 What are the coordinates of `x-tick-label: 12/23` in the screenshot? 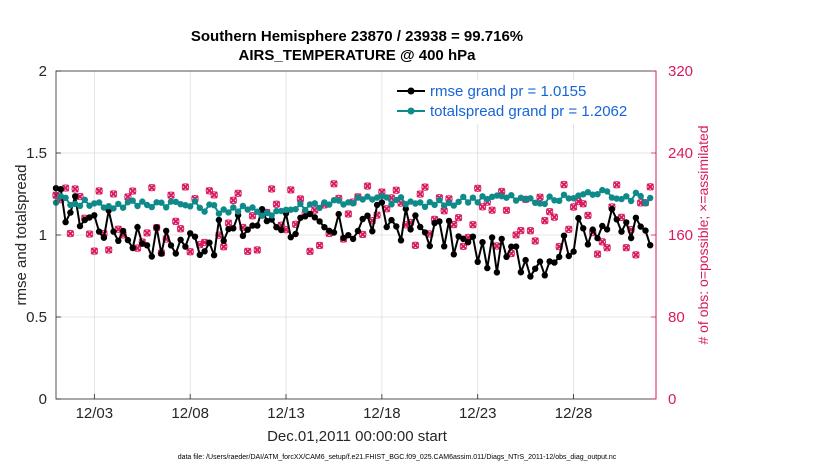 It's located at (478, 413).